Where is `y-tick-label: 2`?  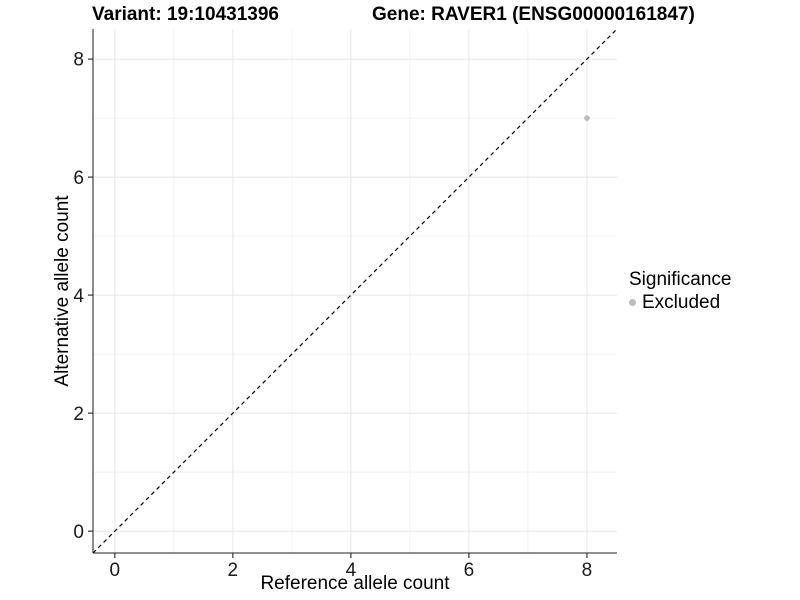
y-tick-label: 2 is located at coordinates (78, 414).